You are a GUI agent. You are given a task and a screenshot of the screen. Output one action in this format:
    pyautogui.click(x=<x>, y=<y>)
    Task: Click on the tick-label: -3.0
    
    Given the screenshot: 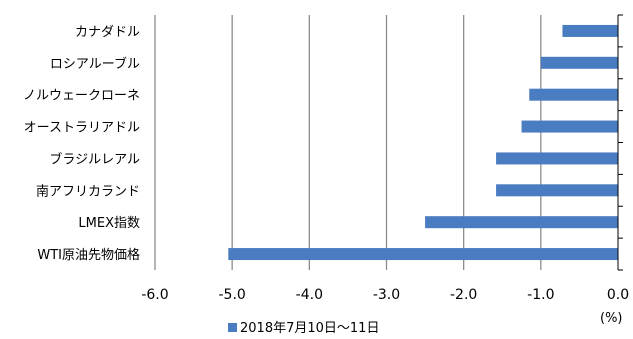 What is the action you would take?
    pyautogui.click(x=386, y=295)
    